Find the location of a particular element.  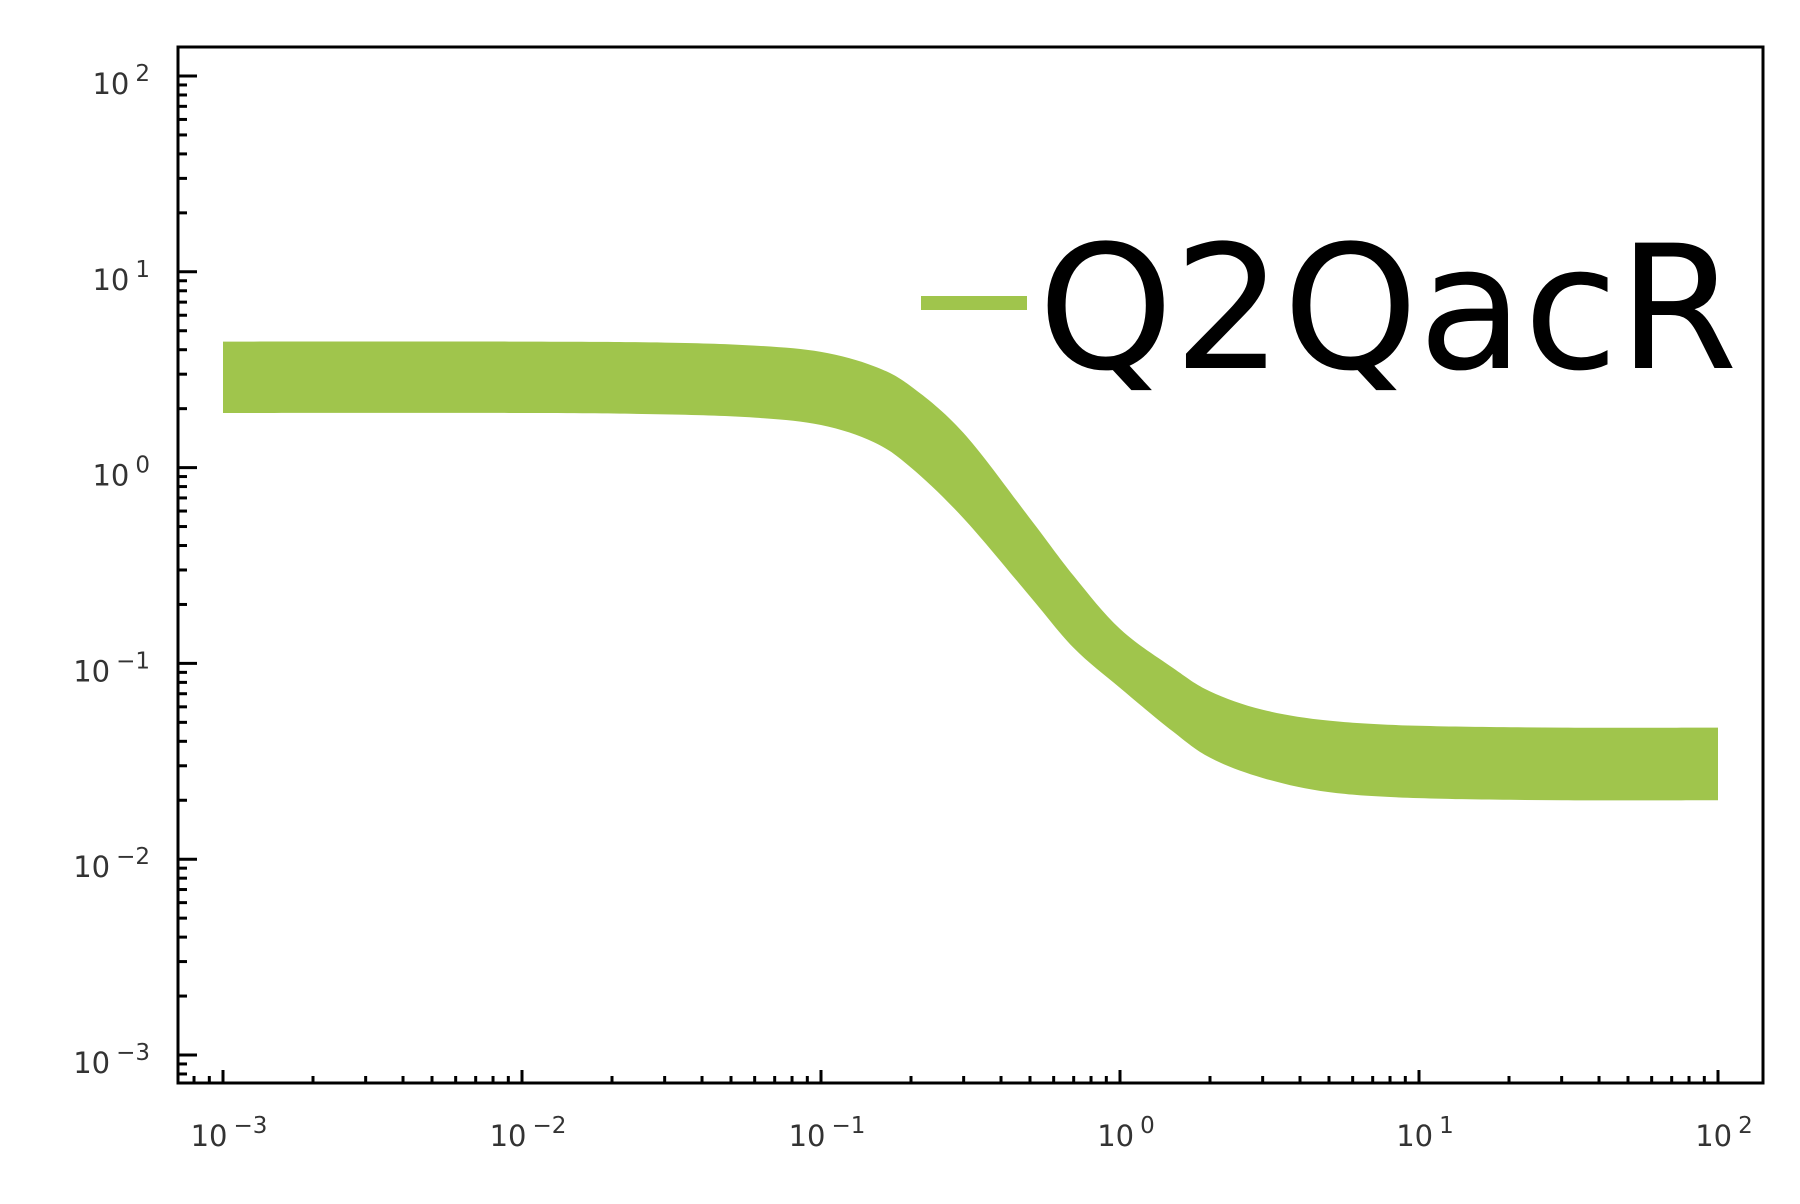

x-axis-ticks is located at coordinates (956, 1076).